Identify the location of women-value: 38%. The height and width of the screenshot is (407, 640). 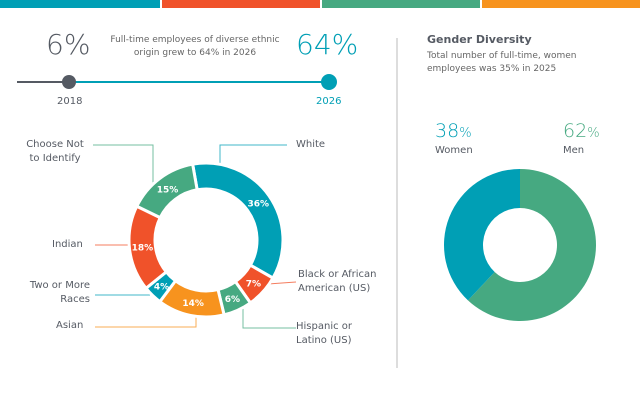
(453, 131).